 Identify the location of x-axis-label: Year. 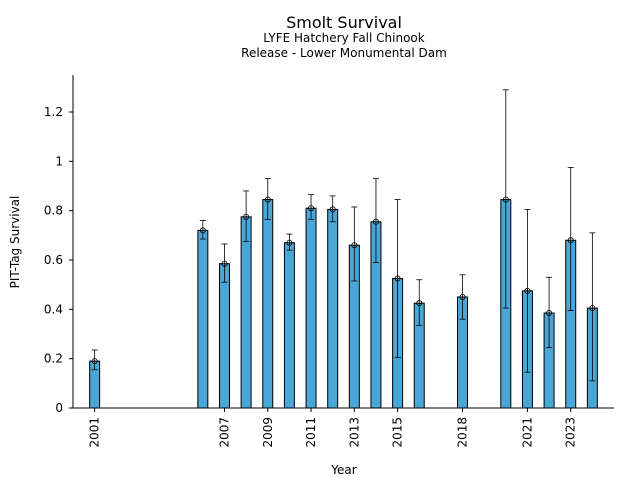
(343, 470).